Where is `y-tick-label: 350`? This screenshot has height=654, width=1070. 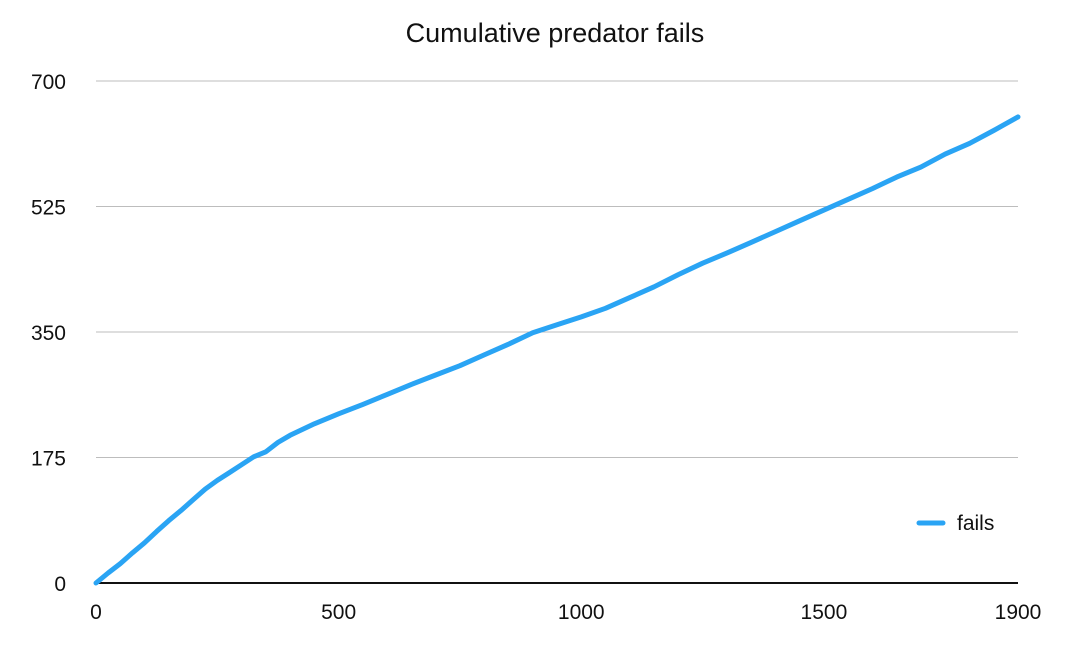
y-tick-label: 350 is located at coordinates (48, 333).